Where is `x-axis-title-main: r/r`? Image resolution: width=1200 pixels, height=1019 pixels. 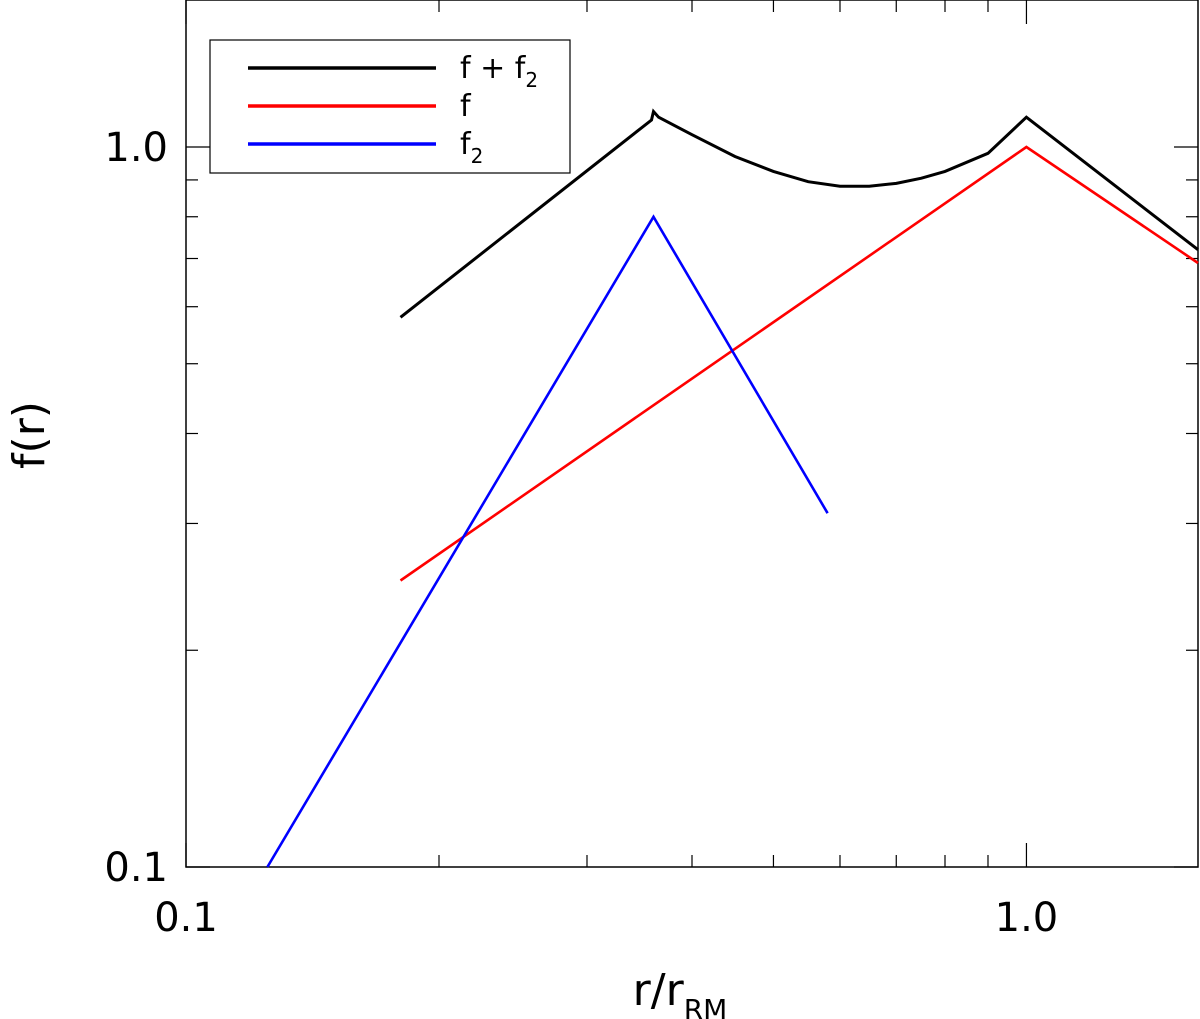
x-axis-title-main: r/r is located at coordinates (659, 990).